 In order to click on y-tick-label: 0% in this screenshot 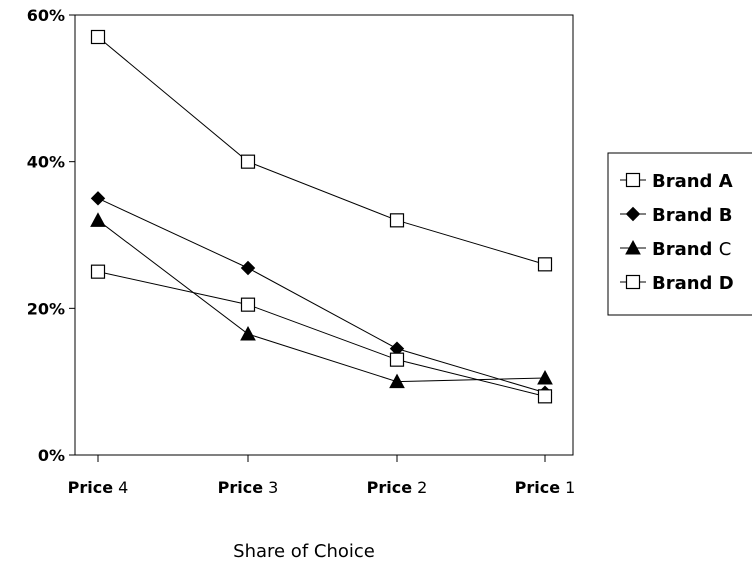, I will do `click(51, 455)`.